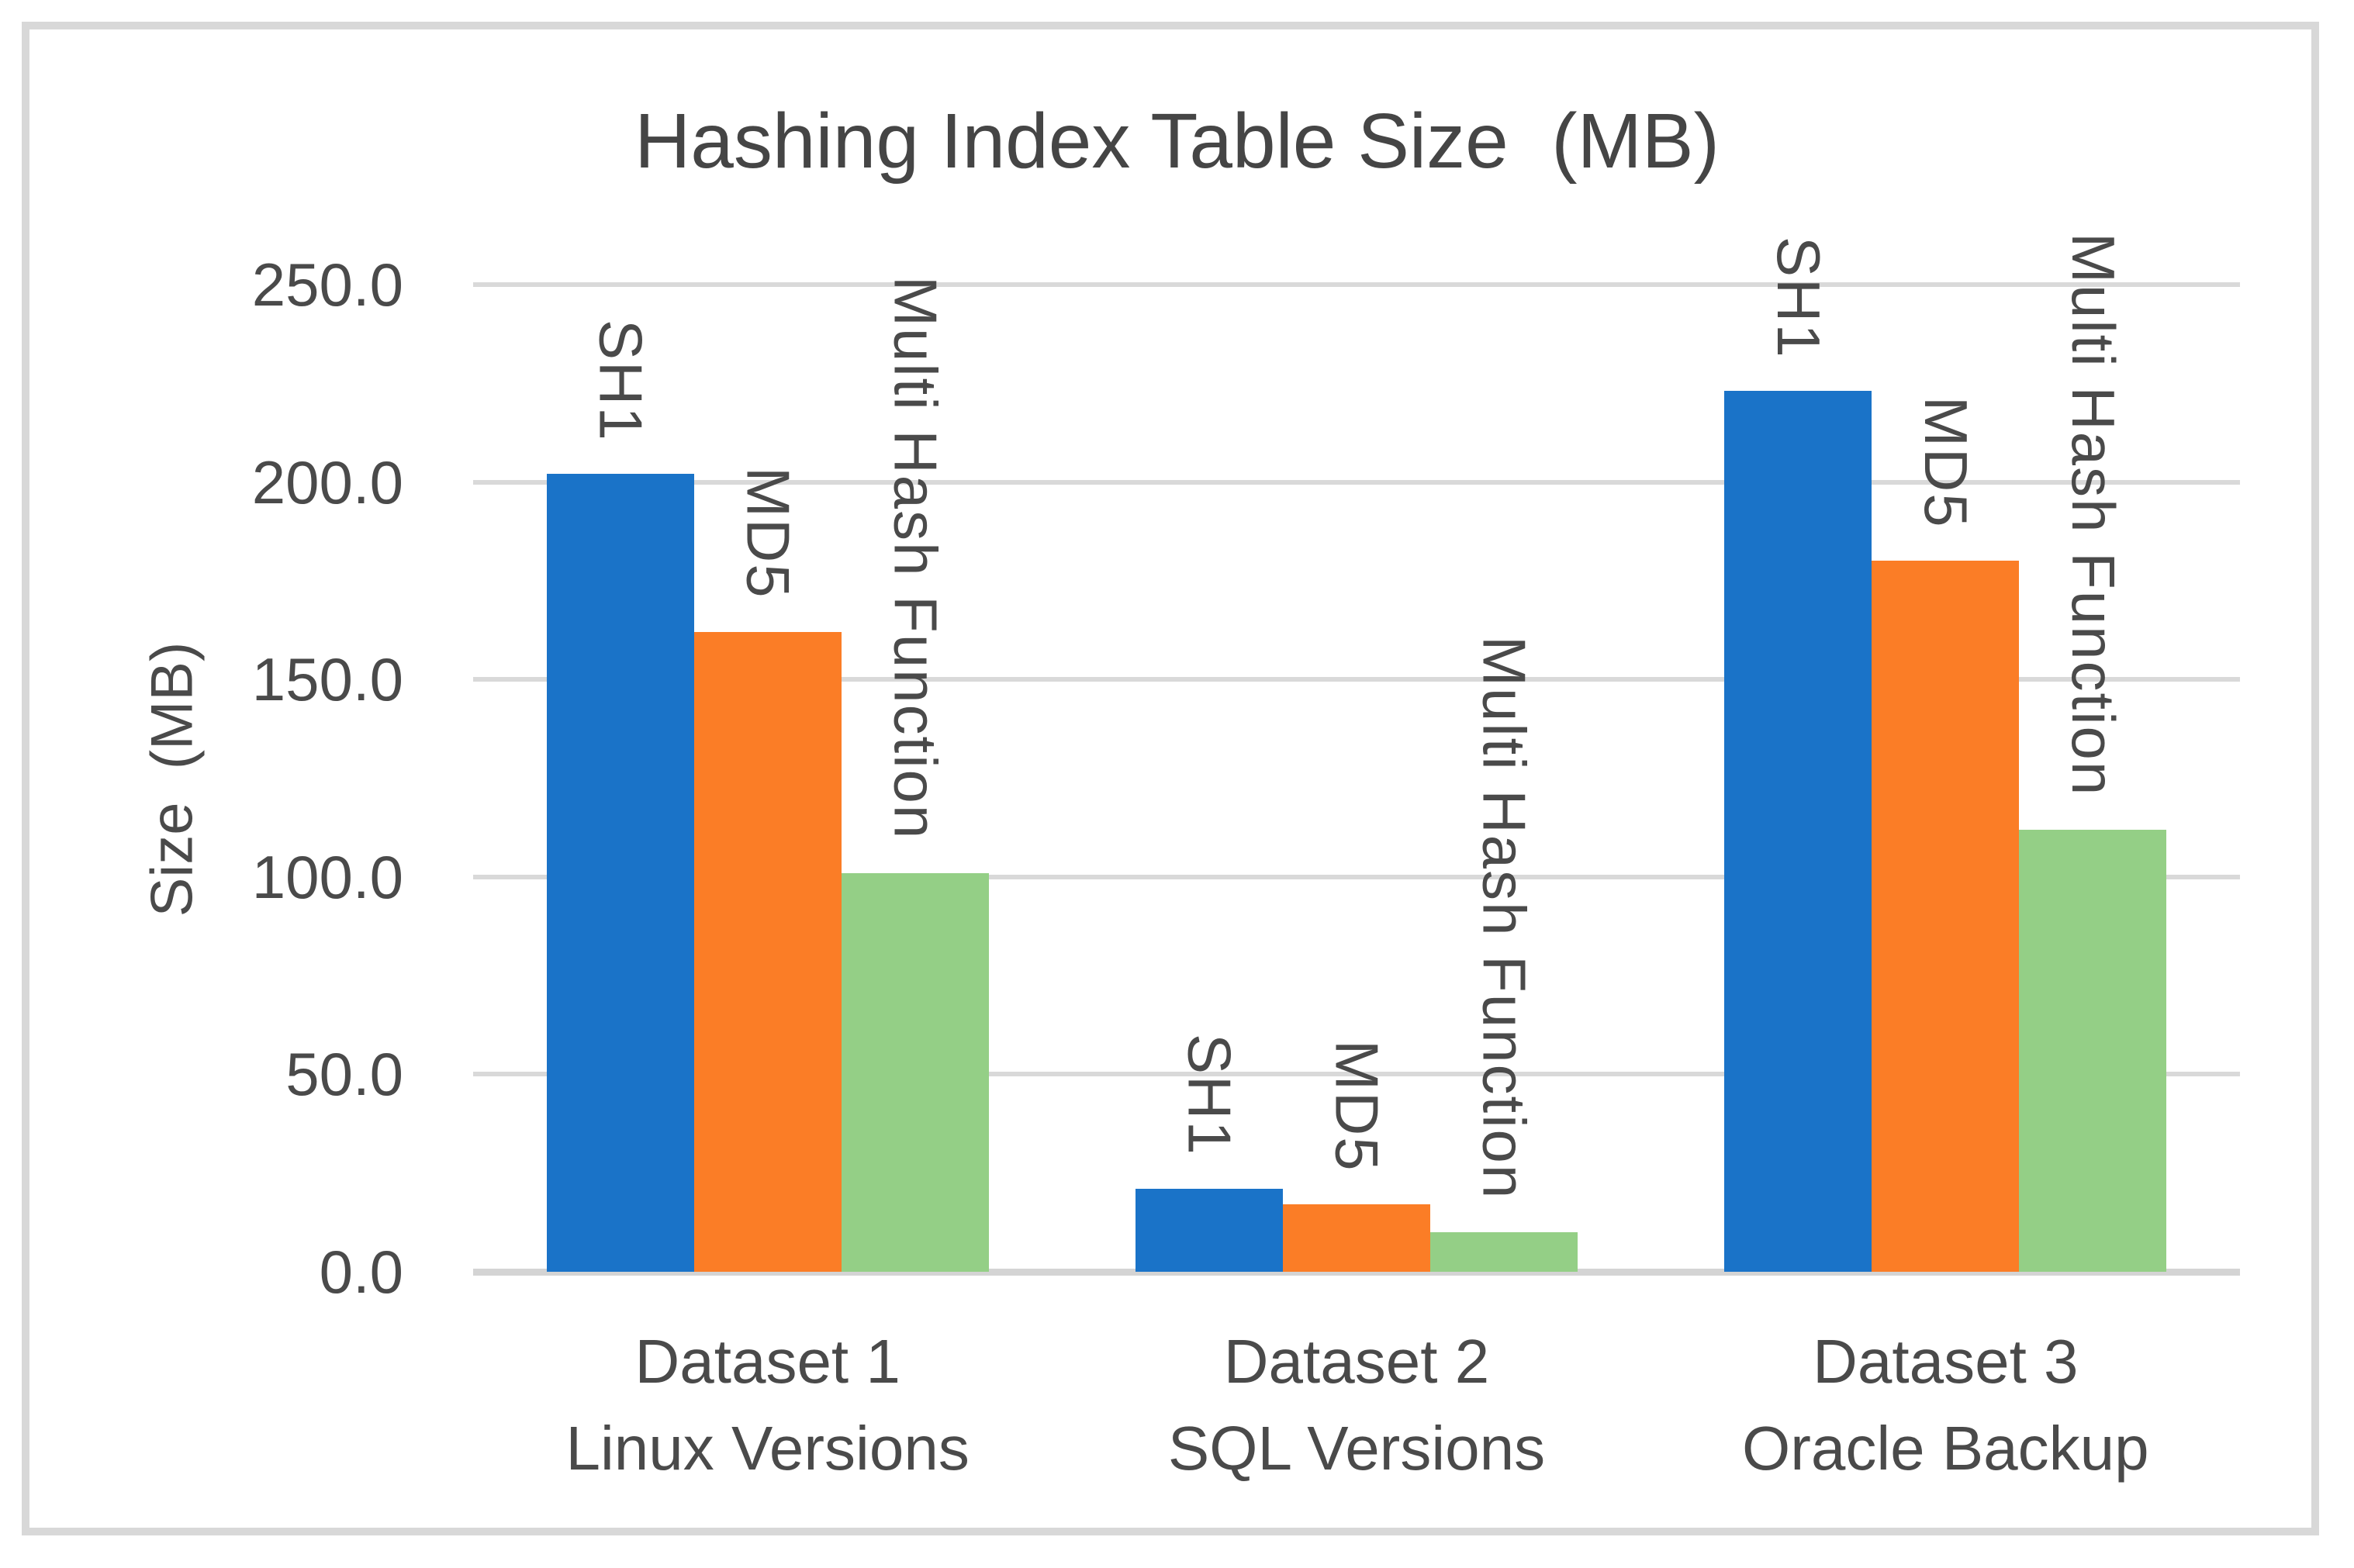 The height and width of the screenshot is (1568, 2354). What do you see at coordinates (916, 558) in the screenshot?
I see `bar-label-multi-hash-function-category-1: Multi Hash Function` at bounding box center [916, 558].